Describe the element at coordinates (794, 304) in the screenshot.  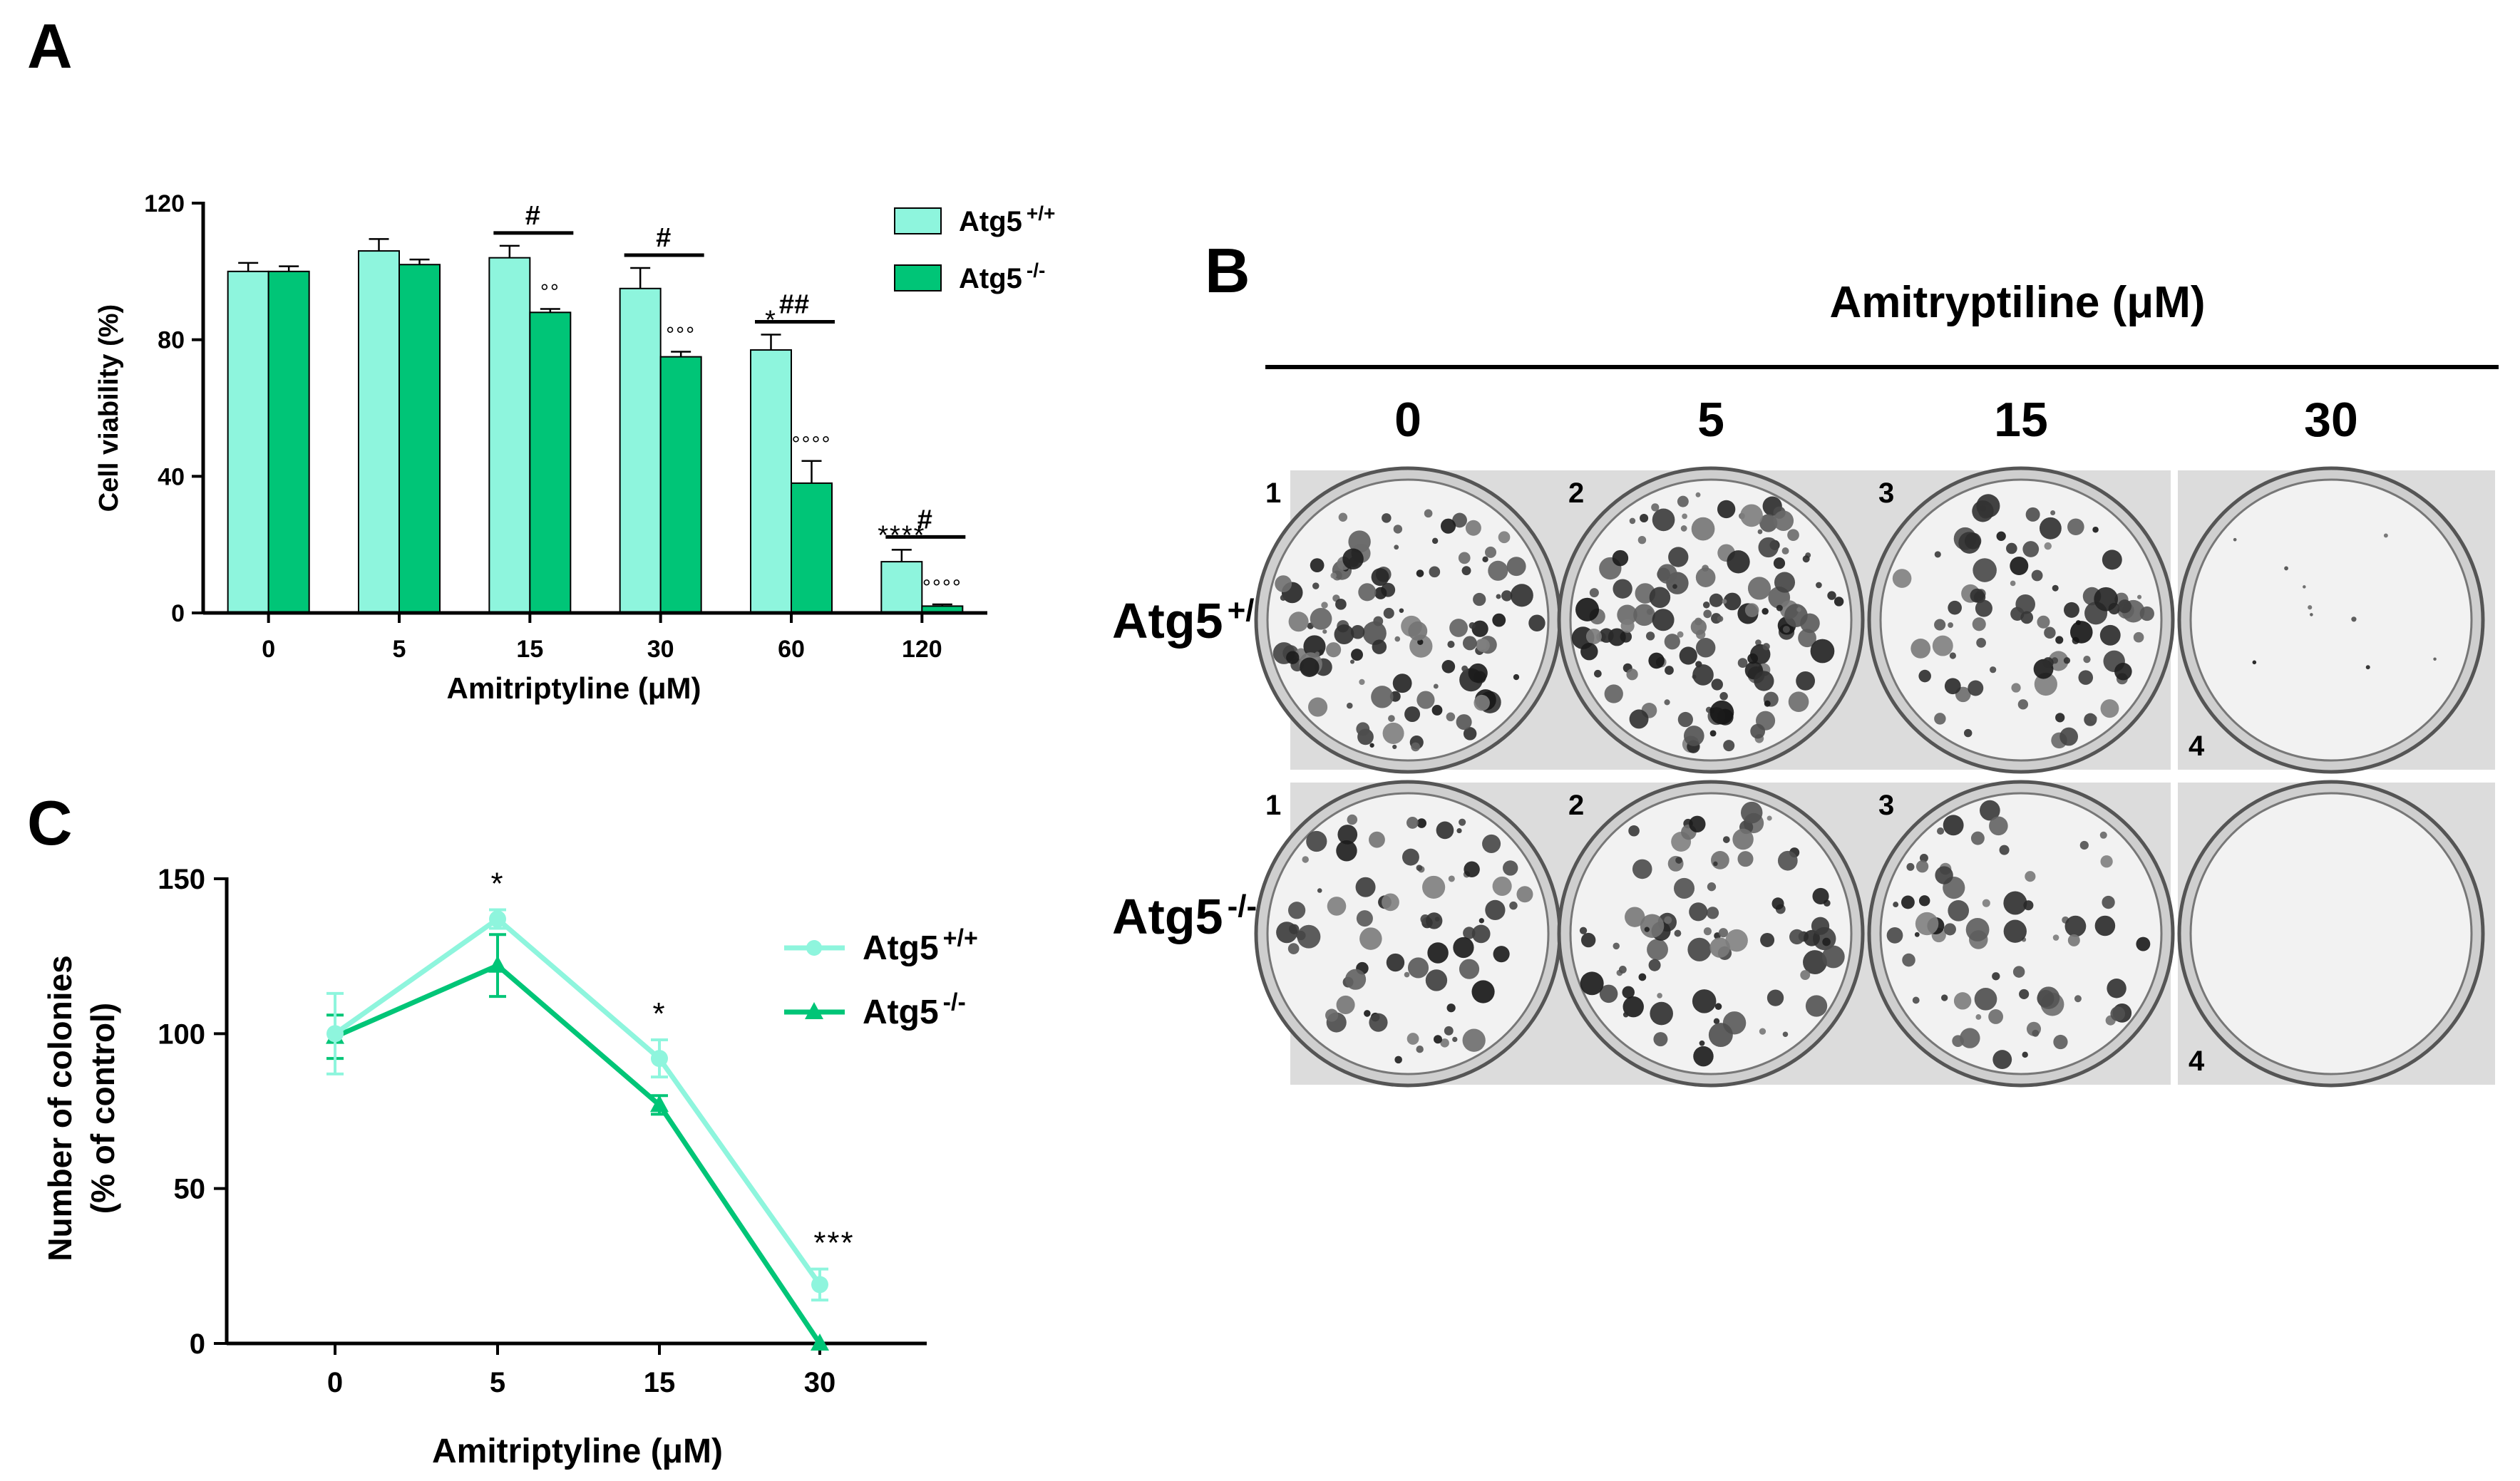
I see `comparison-mark: ##` at that location.